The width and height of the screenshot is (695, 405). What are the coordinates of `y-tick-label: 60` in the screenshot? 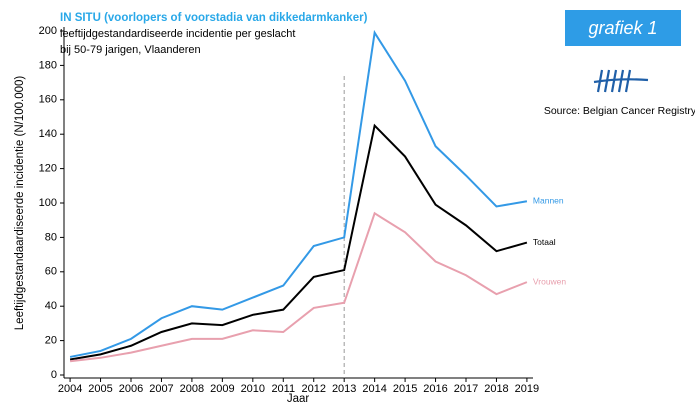 It's located at (51, 272).